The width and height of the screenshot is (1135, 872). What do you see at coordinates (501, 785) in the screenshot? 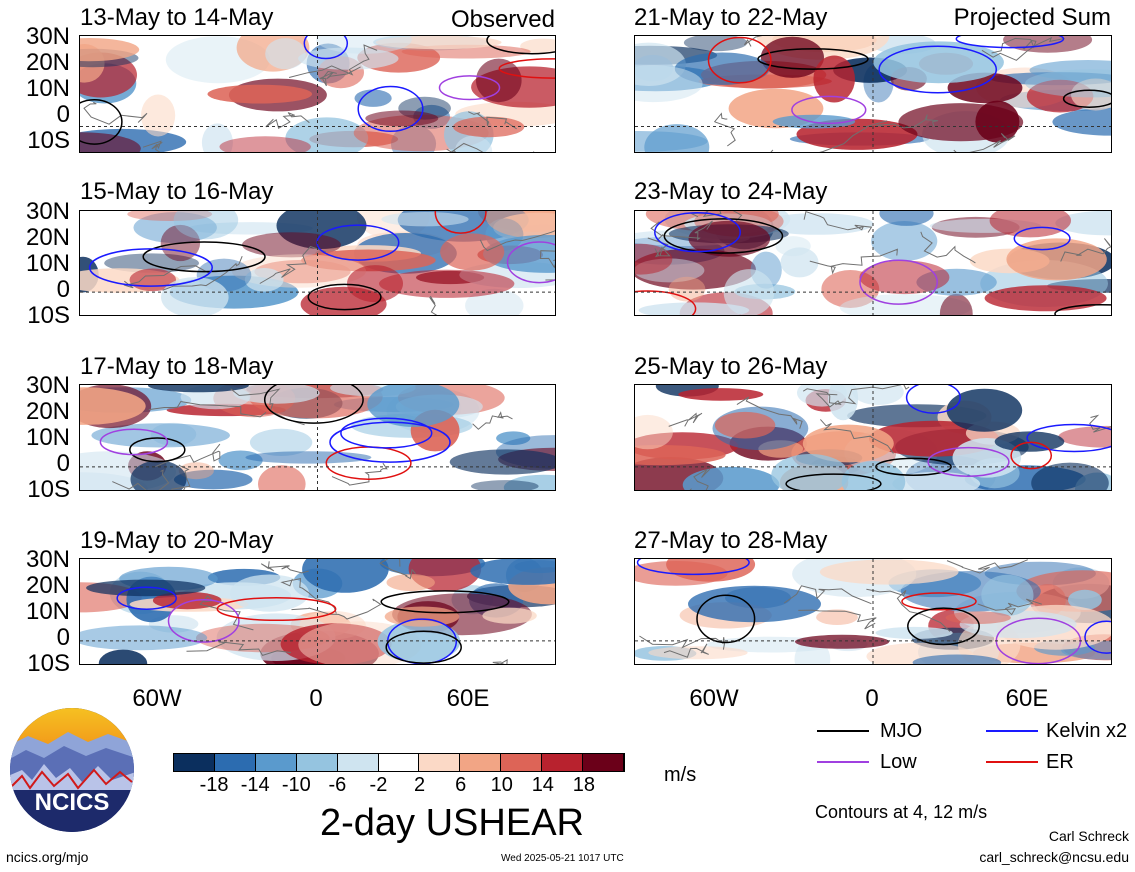
I see `colorbar-tick-label: 10` at bounding box center [501, 785].